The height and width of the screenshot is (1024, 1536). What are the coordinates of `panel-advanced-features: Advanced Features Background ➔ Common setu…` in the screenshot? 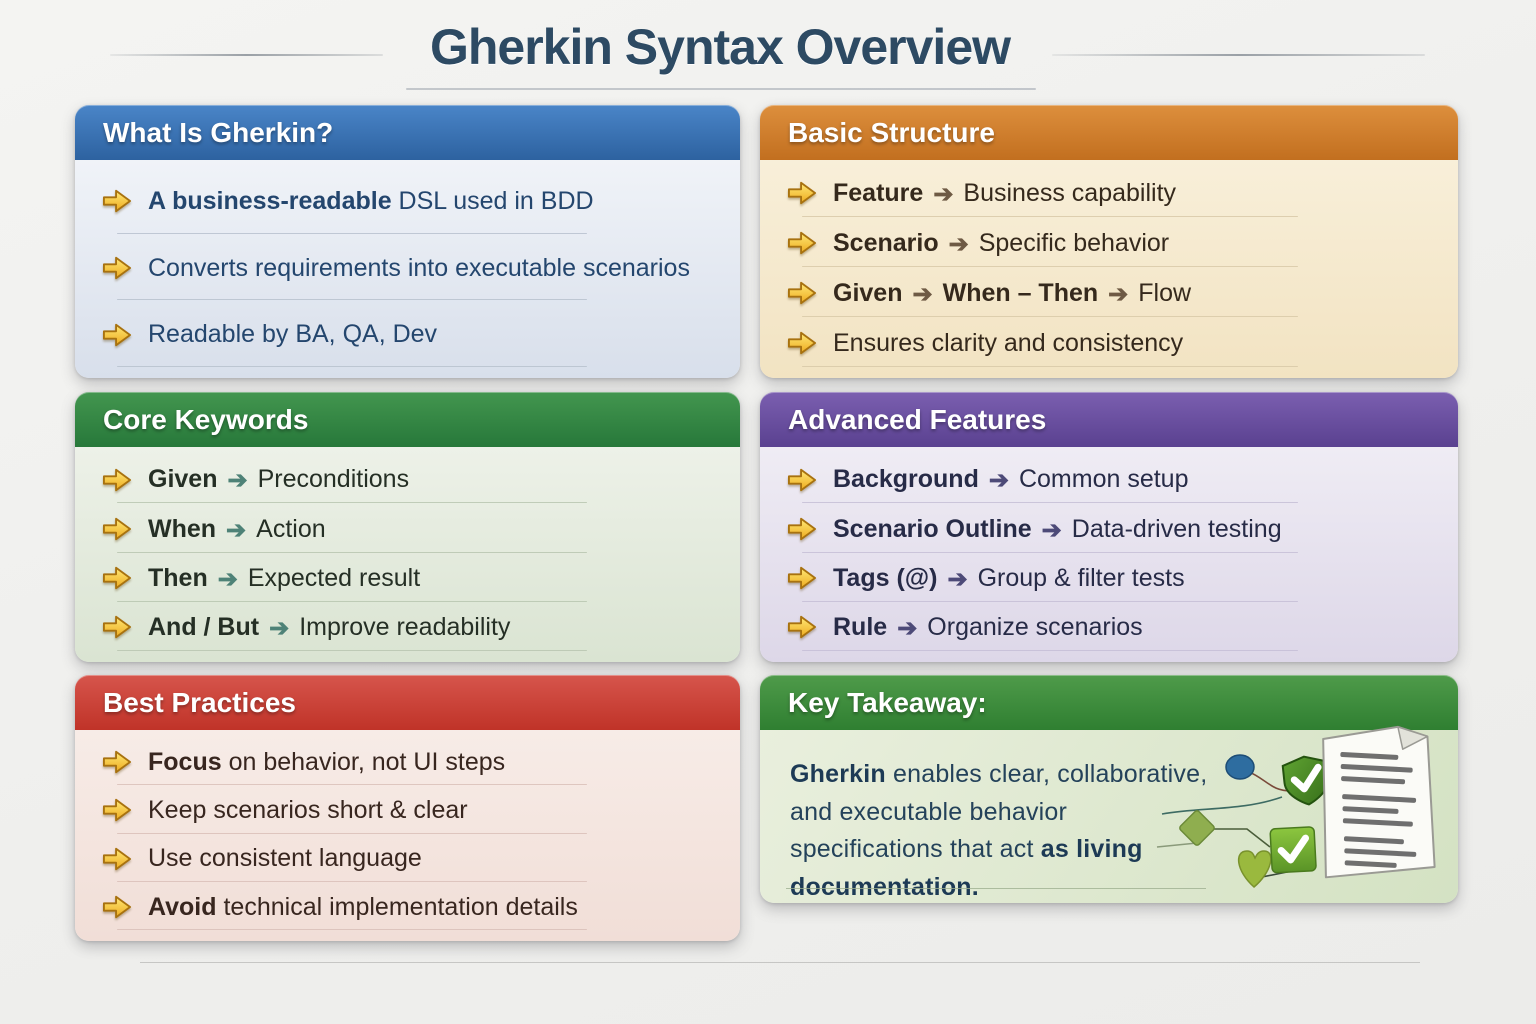 It's located at (1109, 527).